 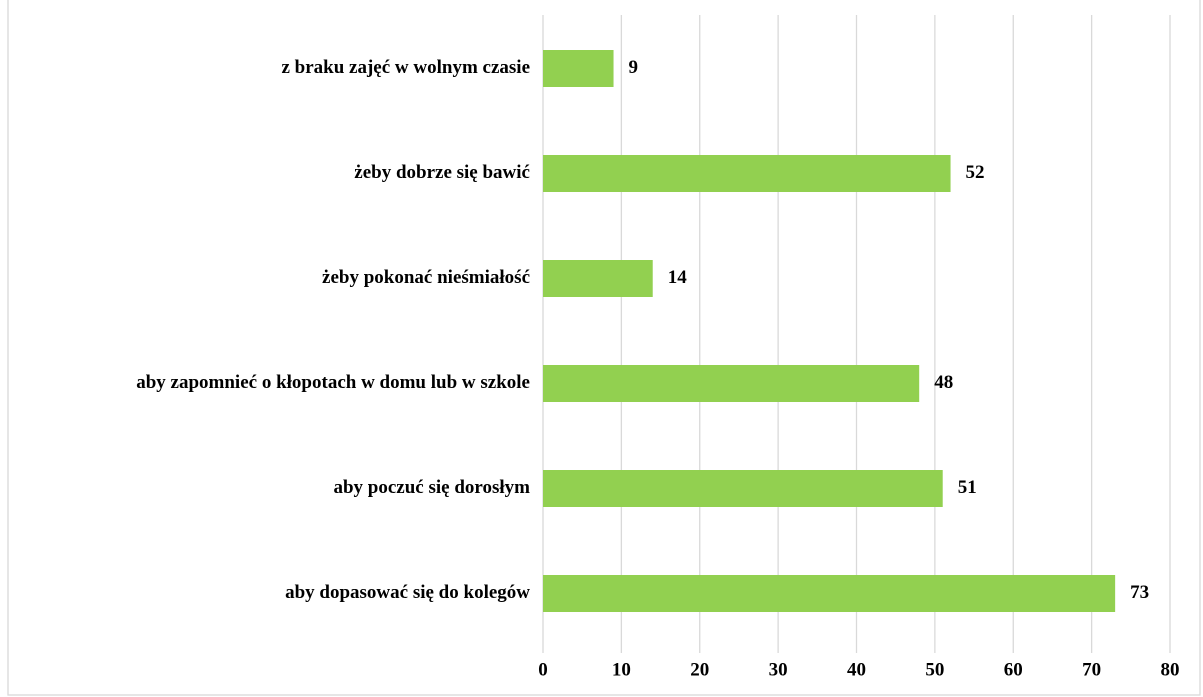 I want to click on value-label: 52, so click(x=975, y=172).